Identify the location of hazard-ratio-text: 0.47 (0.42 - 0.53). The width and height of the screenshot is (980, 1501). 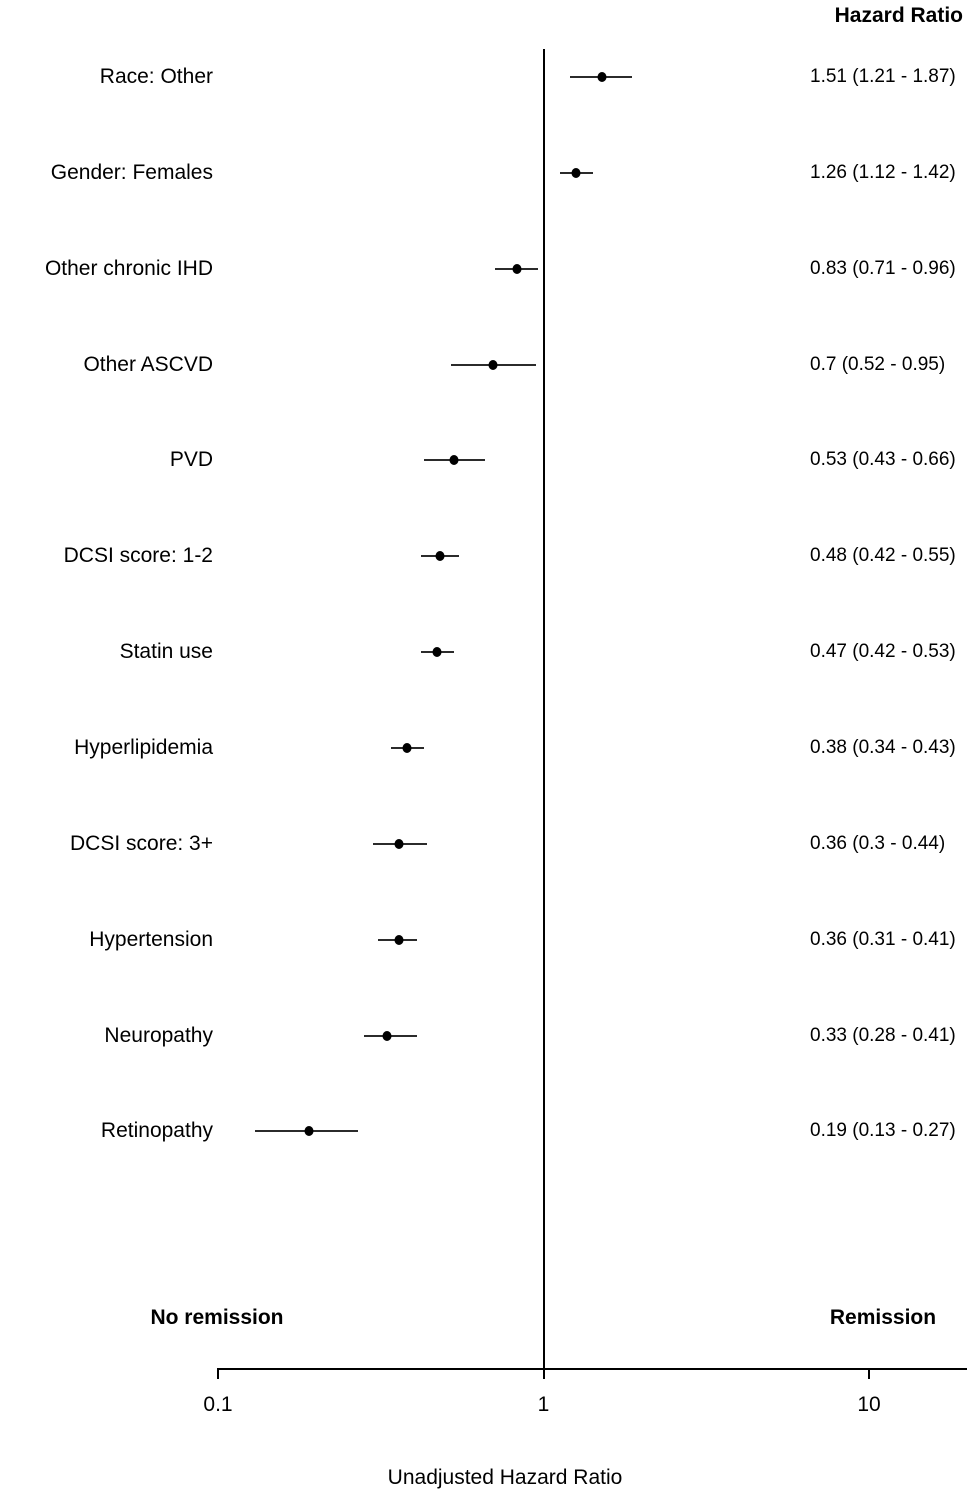
(883, 652).